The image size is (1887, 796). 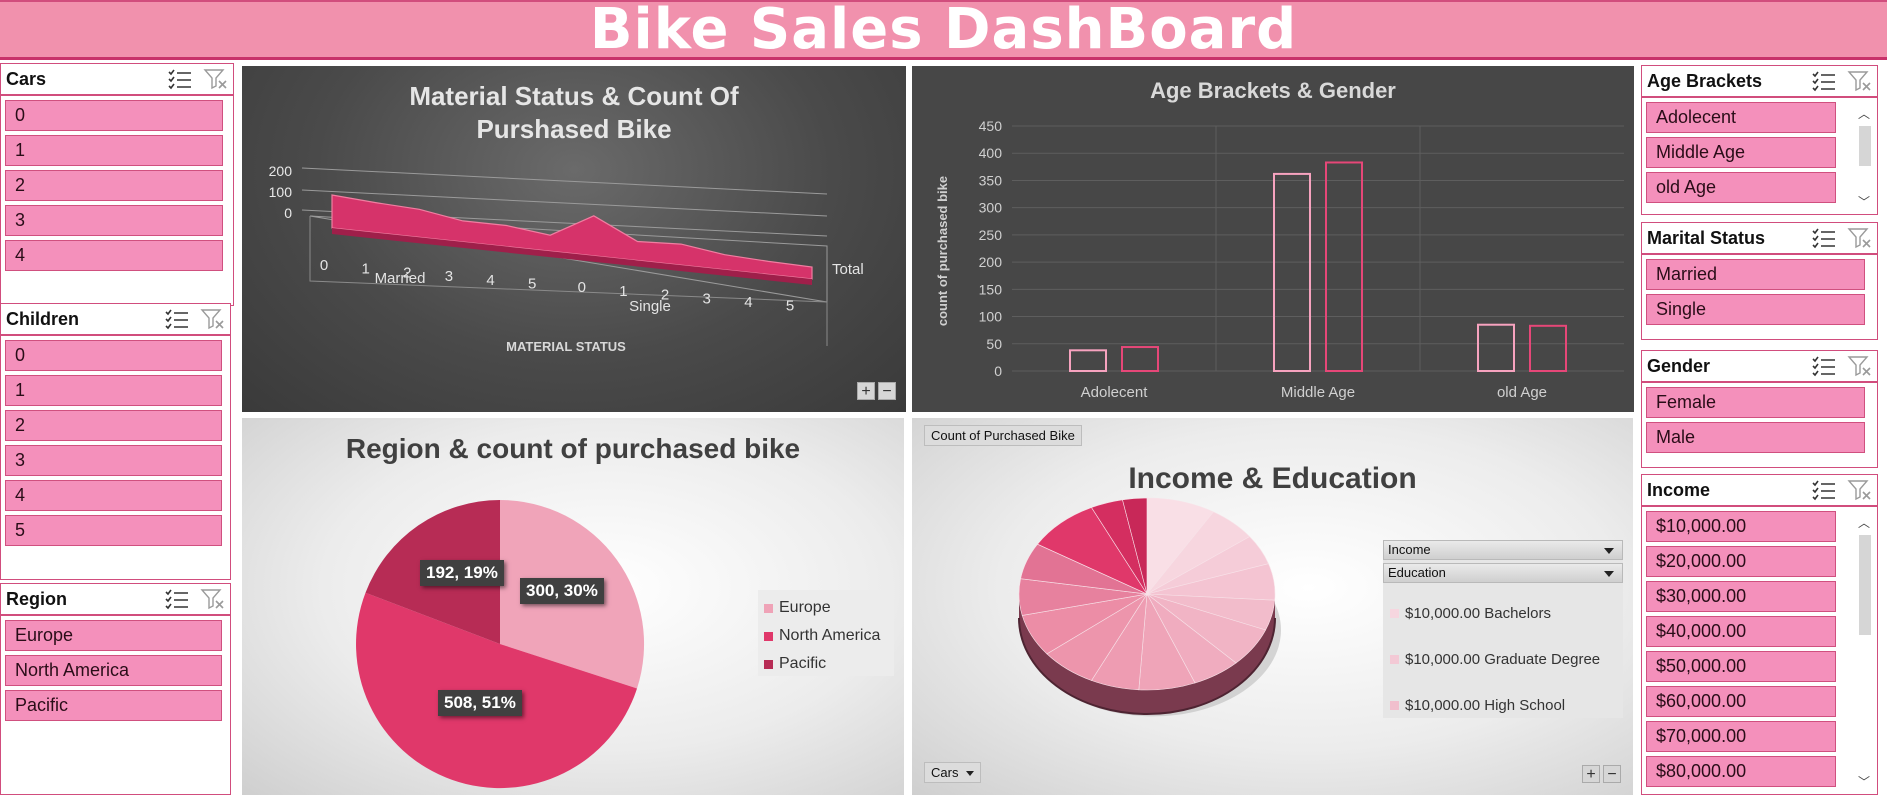 I want to click on legend-north-america: North America, so click(x=826, y=636).